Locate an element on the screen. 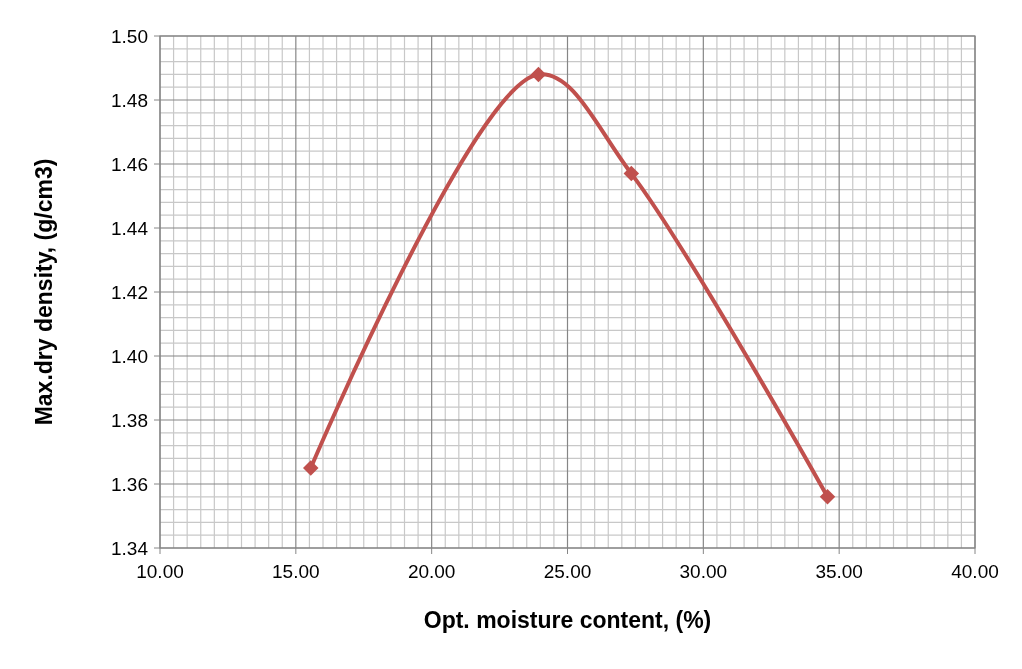 Image resolution: width=1022 pixels, height=669 pixels. x-tick-label: 15.00 is located at coordinates (296, 571).